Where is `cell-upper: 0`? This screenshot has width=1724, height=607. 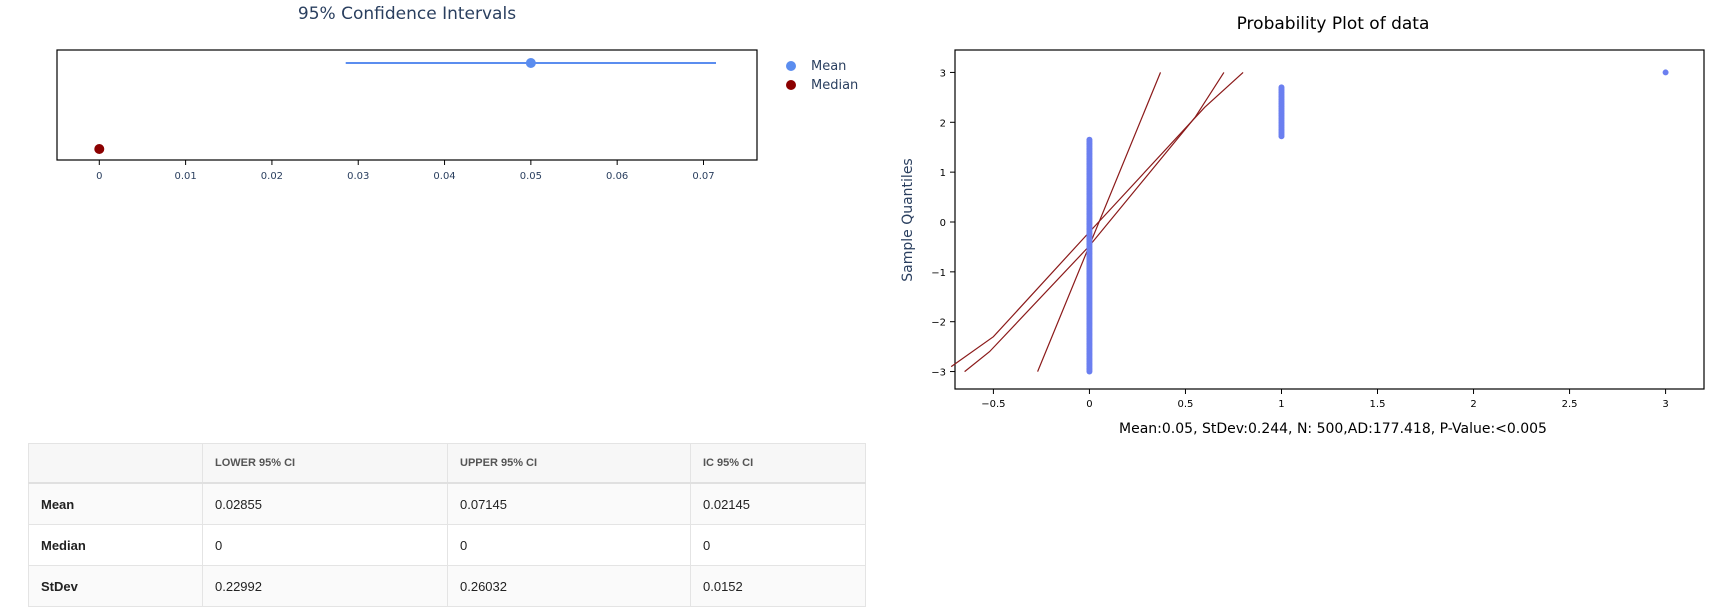
cell-upper: 0 is located at coordinates (569, 545).